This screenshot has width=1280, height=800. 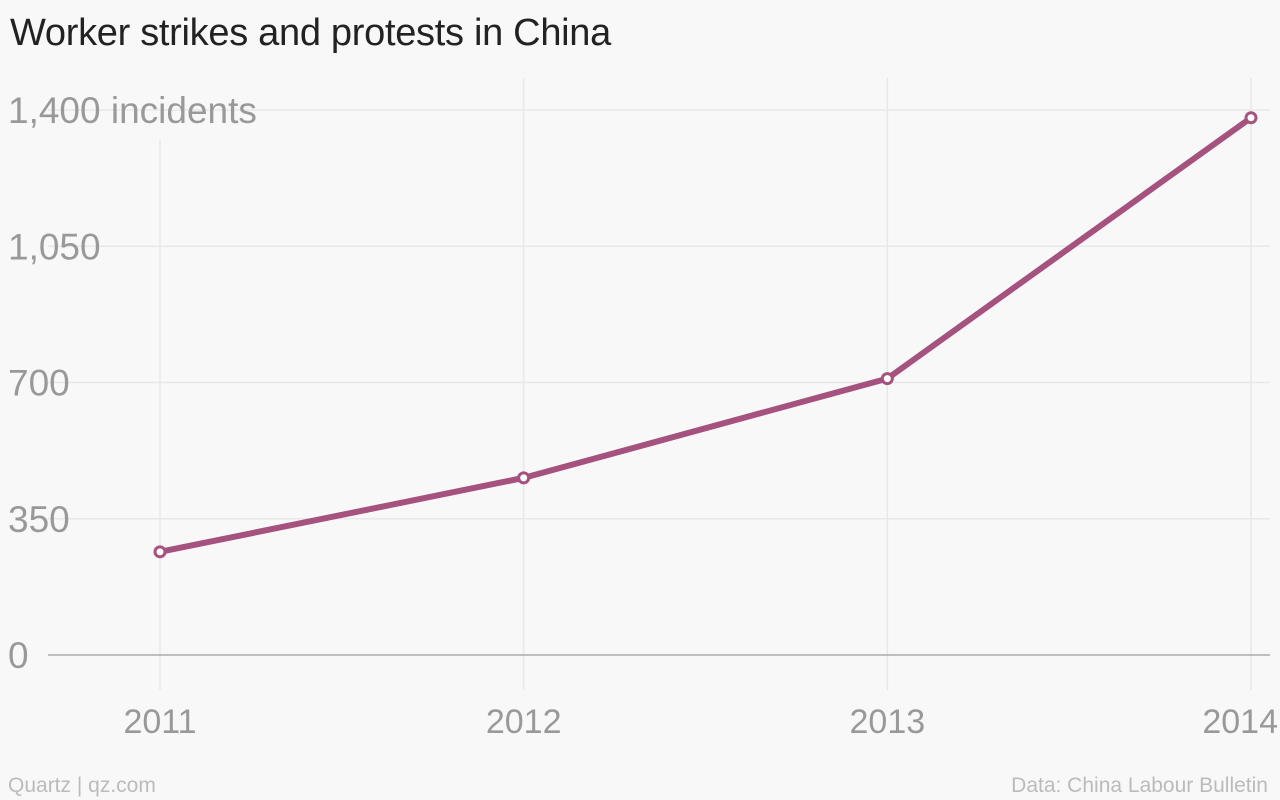 What do you see at coordinates (310, 33) in the screenshot?
I see `chart-title: Worker strikes and protests in China` at bounding box center [310, 33].